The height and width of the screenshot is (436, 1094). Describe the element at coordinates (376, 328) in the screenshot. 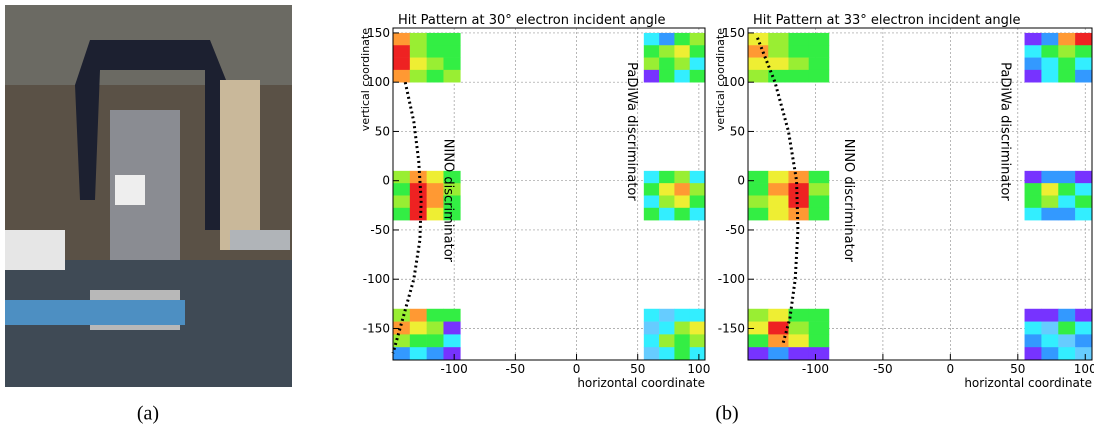

I see `y-tick-label: -150` at that location.